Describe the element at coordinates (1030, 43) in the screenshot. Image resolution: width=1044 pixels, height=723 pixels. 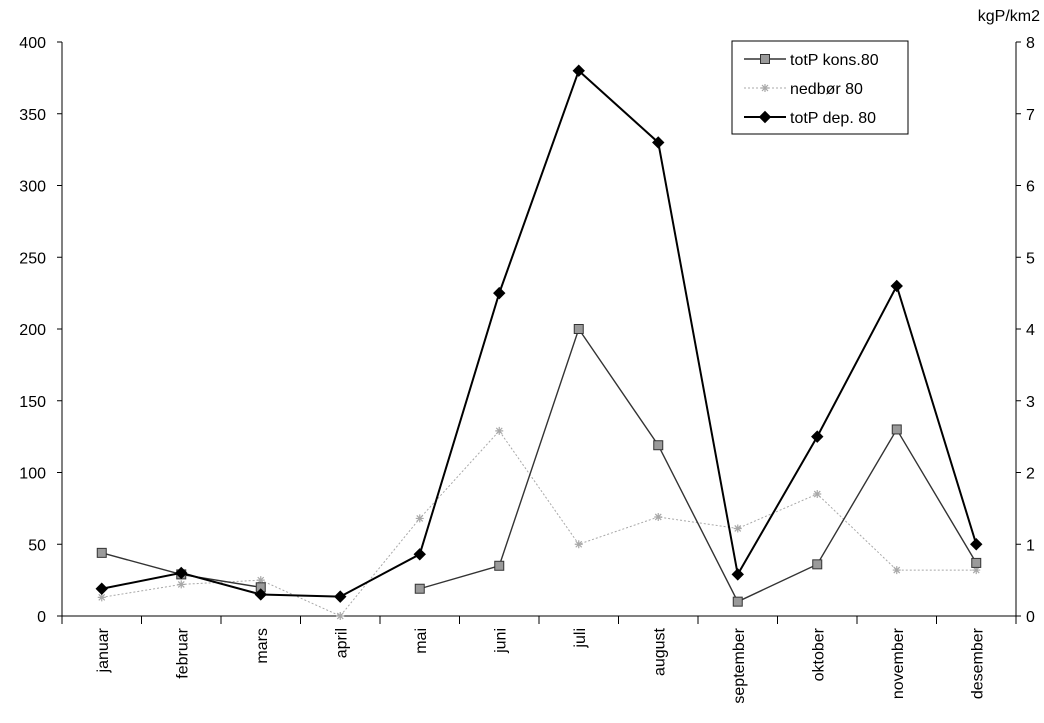
I see `y-right-tick-label: 8` at that location.